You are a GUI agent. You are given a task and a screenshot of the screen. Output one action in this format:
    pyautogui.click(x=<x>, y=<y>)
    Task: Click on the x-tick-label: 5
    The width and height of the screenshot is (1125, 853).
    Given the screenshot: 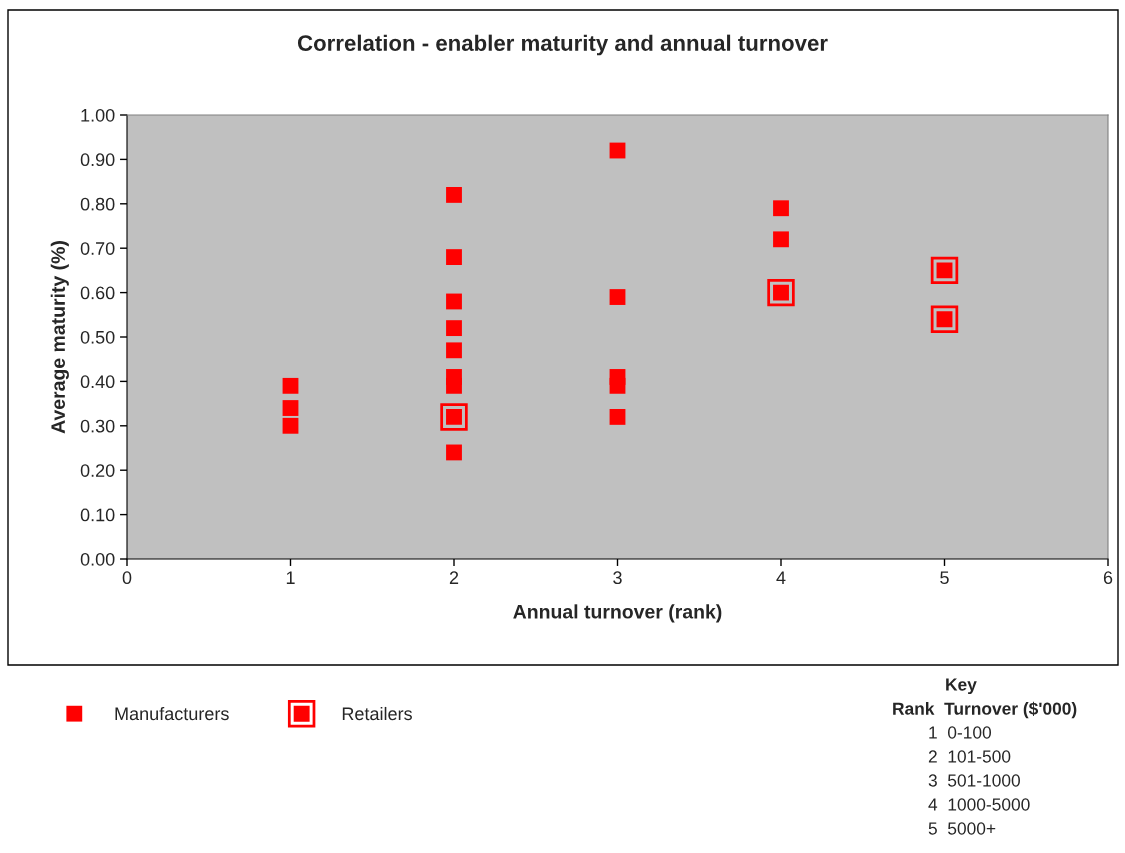 What is the action you would take?
    pyautogui.click(x=944, y=578)
    